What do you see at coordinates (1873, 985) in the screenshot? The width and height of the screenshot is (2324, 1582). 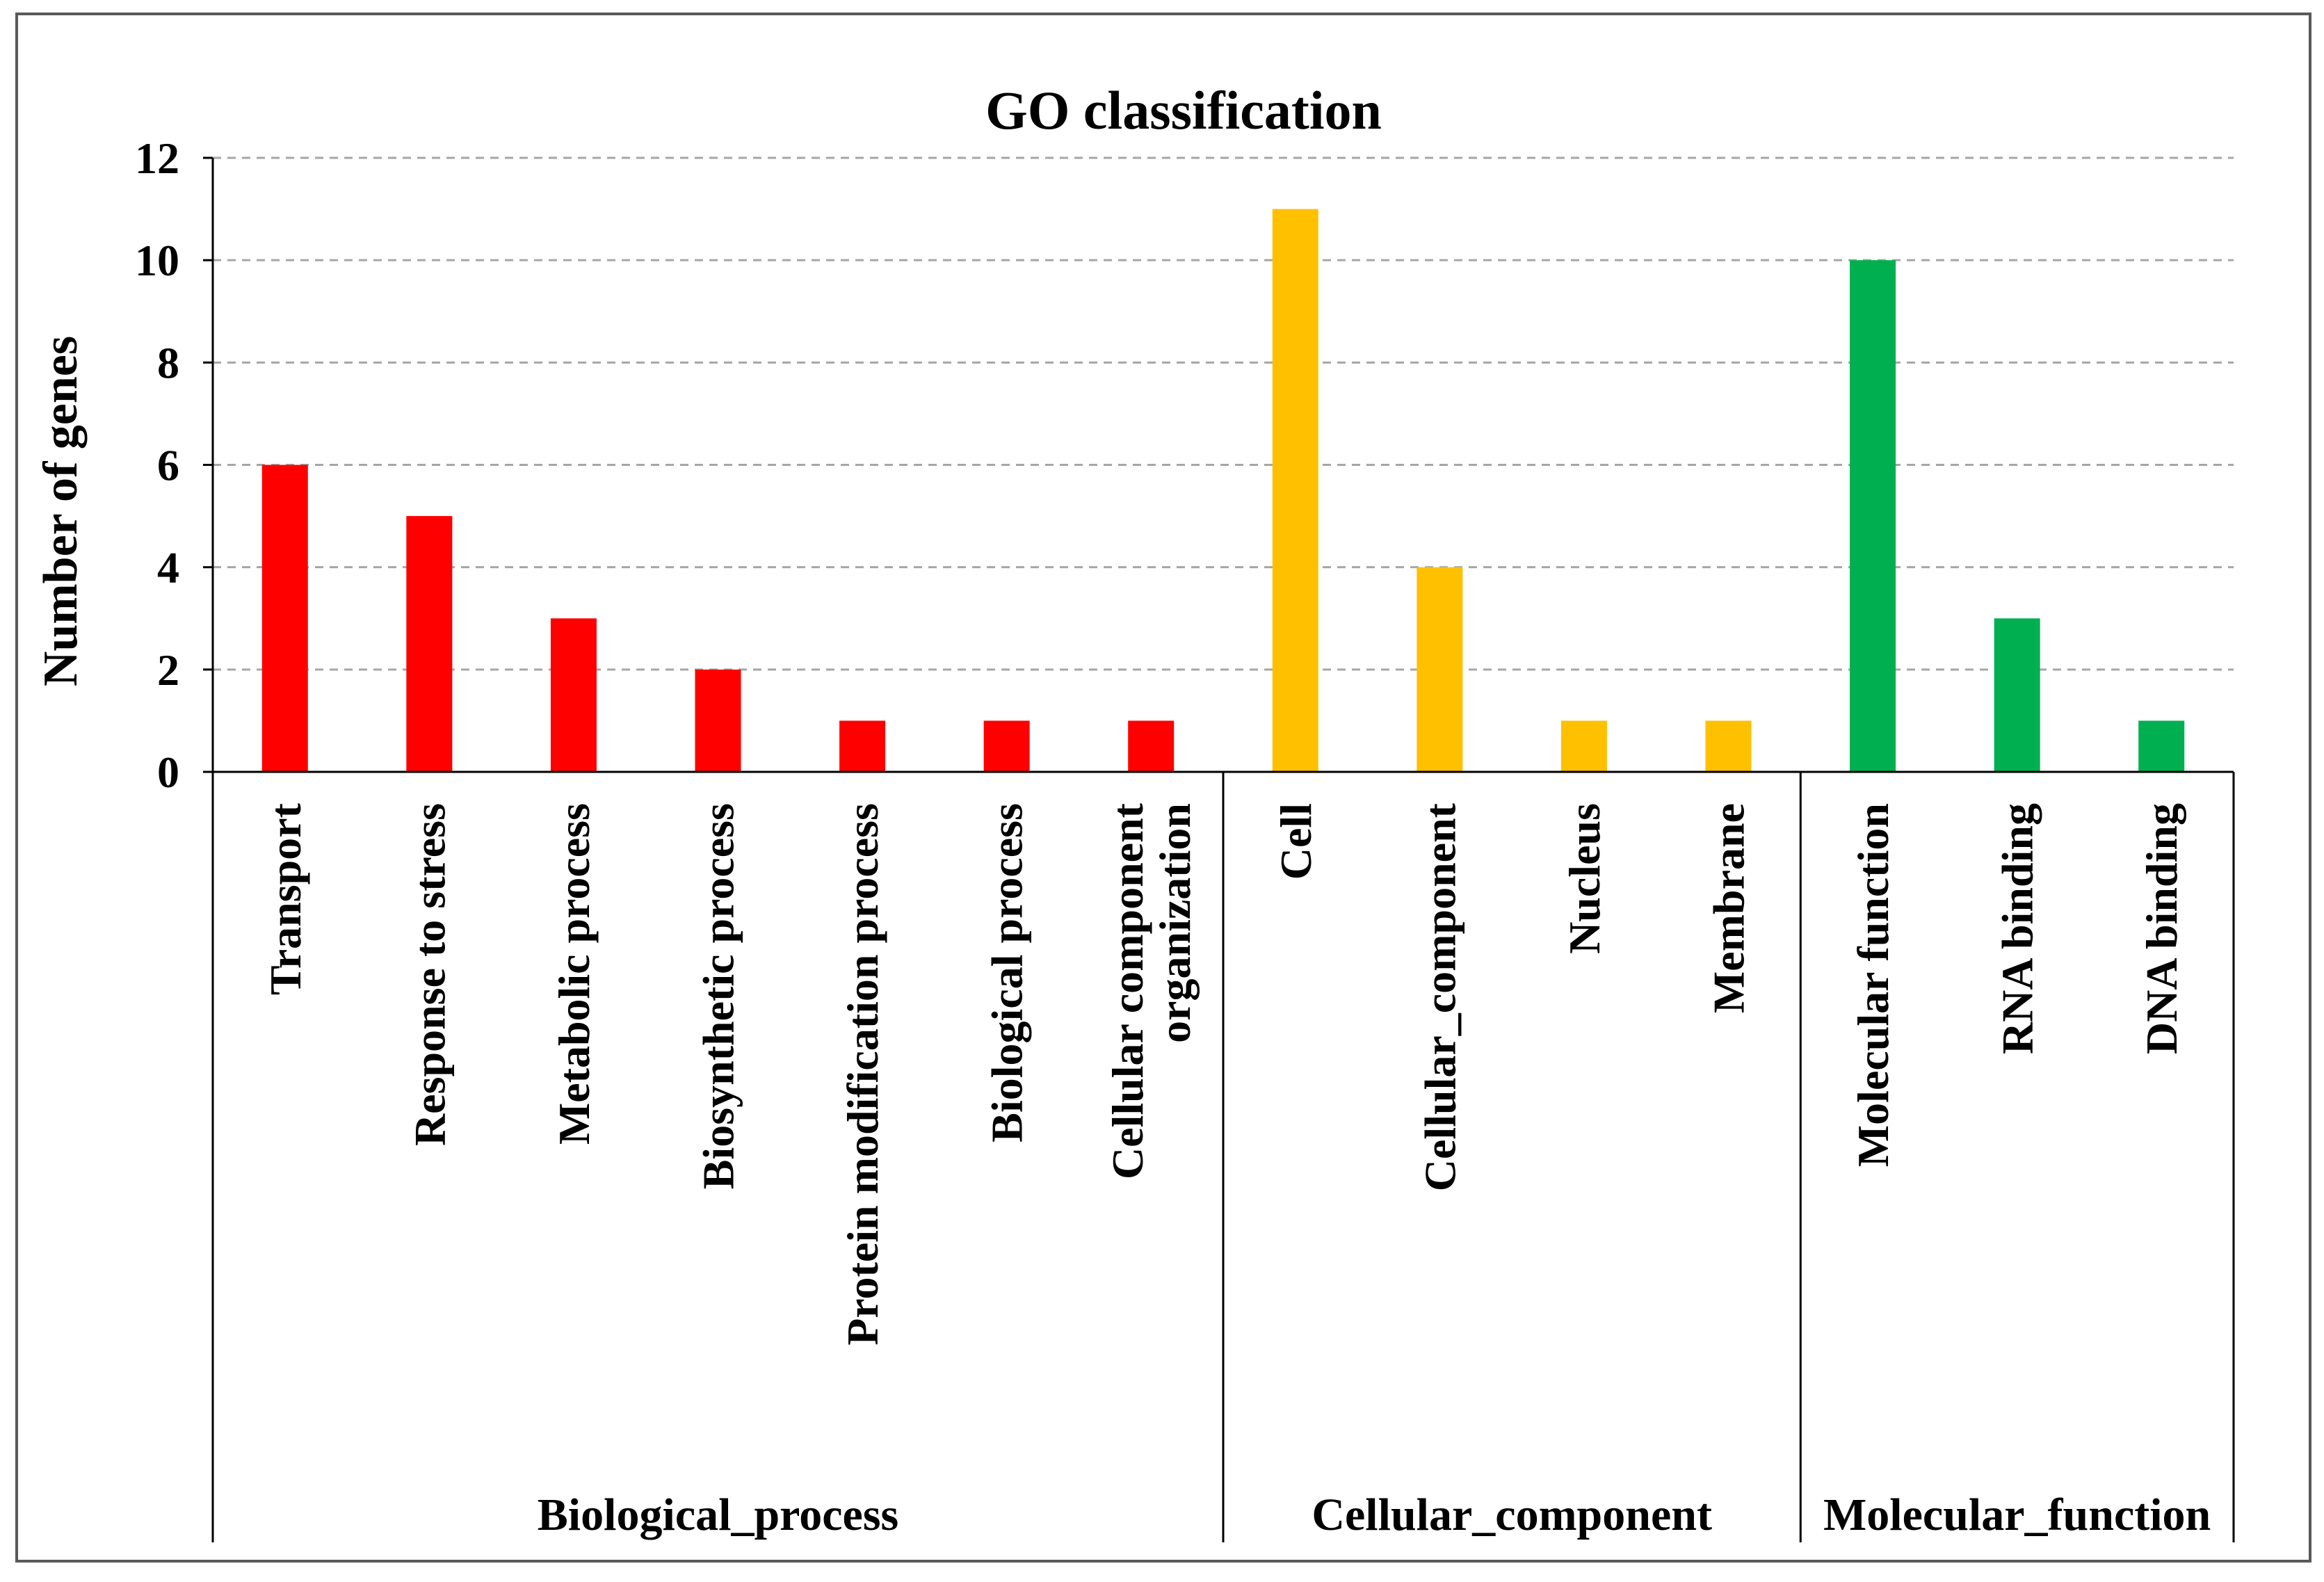 I see `x-tick-label: Molecular function` at bounding box center [1873, 985].